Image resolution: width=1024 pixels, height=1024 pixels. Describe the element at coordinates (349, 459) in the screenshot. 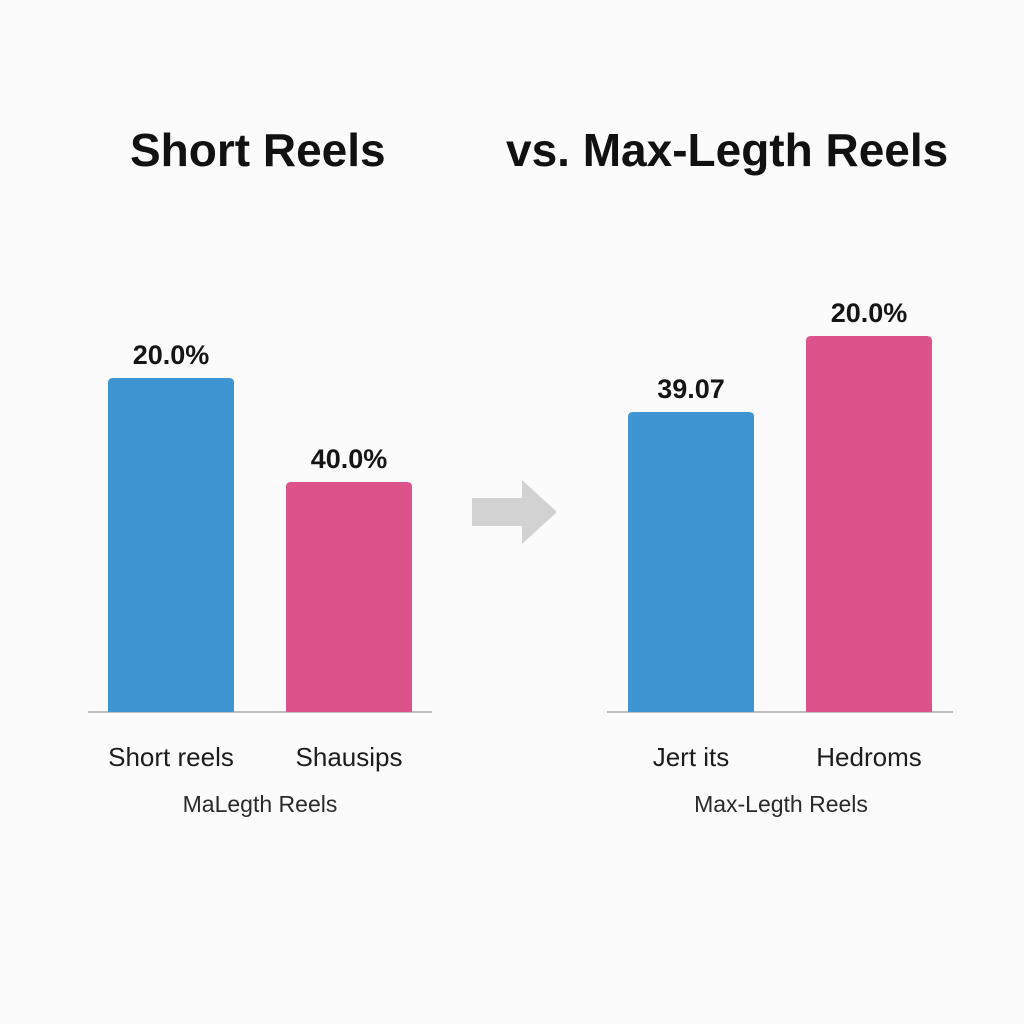

I see `bar-value-label: 40.0%` at that location.